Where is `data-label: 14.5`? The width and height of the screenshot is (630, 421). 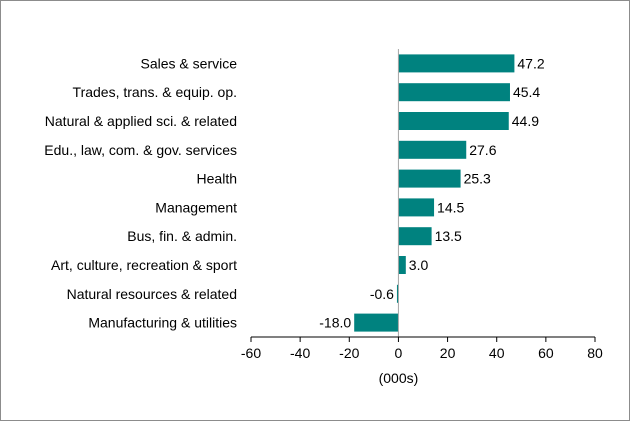 data-label: 14.5 is located at coordinates (450, 207).